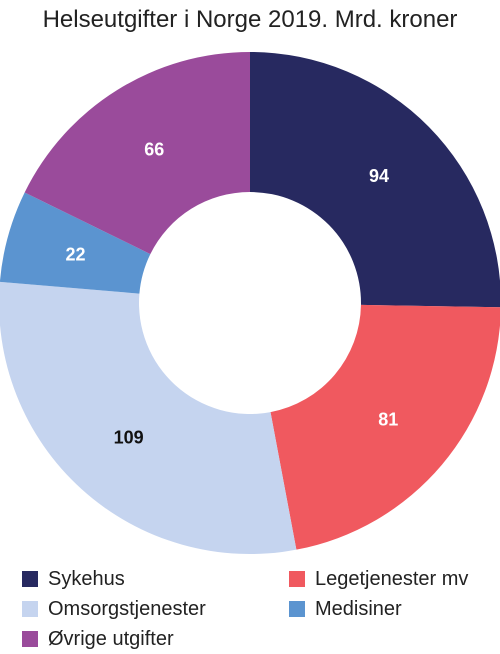 The width and height of the screenshot is (500, 654). What do you see at coordinates (76, 255) in the screenshot?
I see `data-label: 22` at bounding box center [76, 255].